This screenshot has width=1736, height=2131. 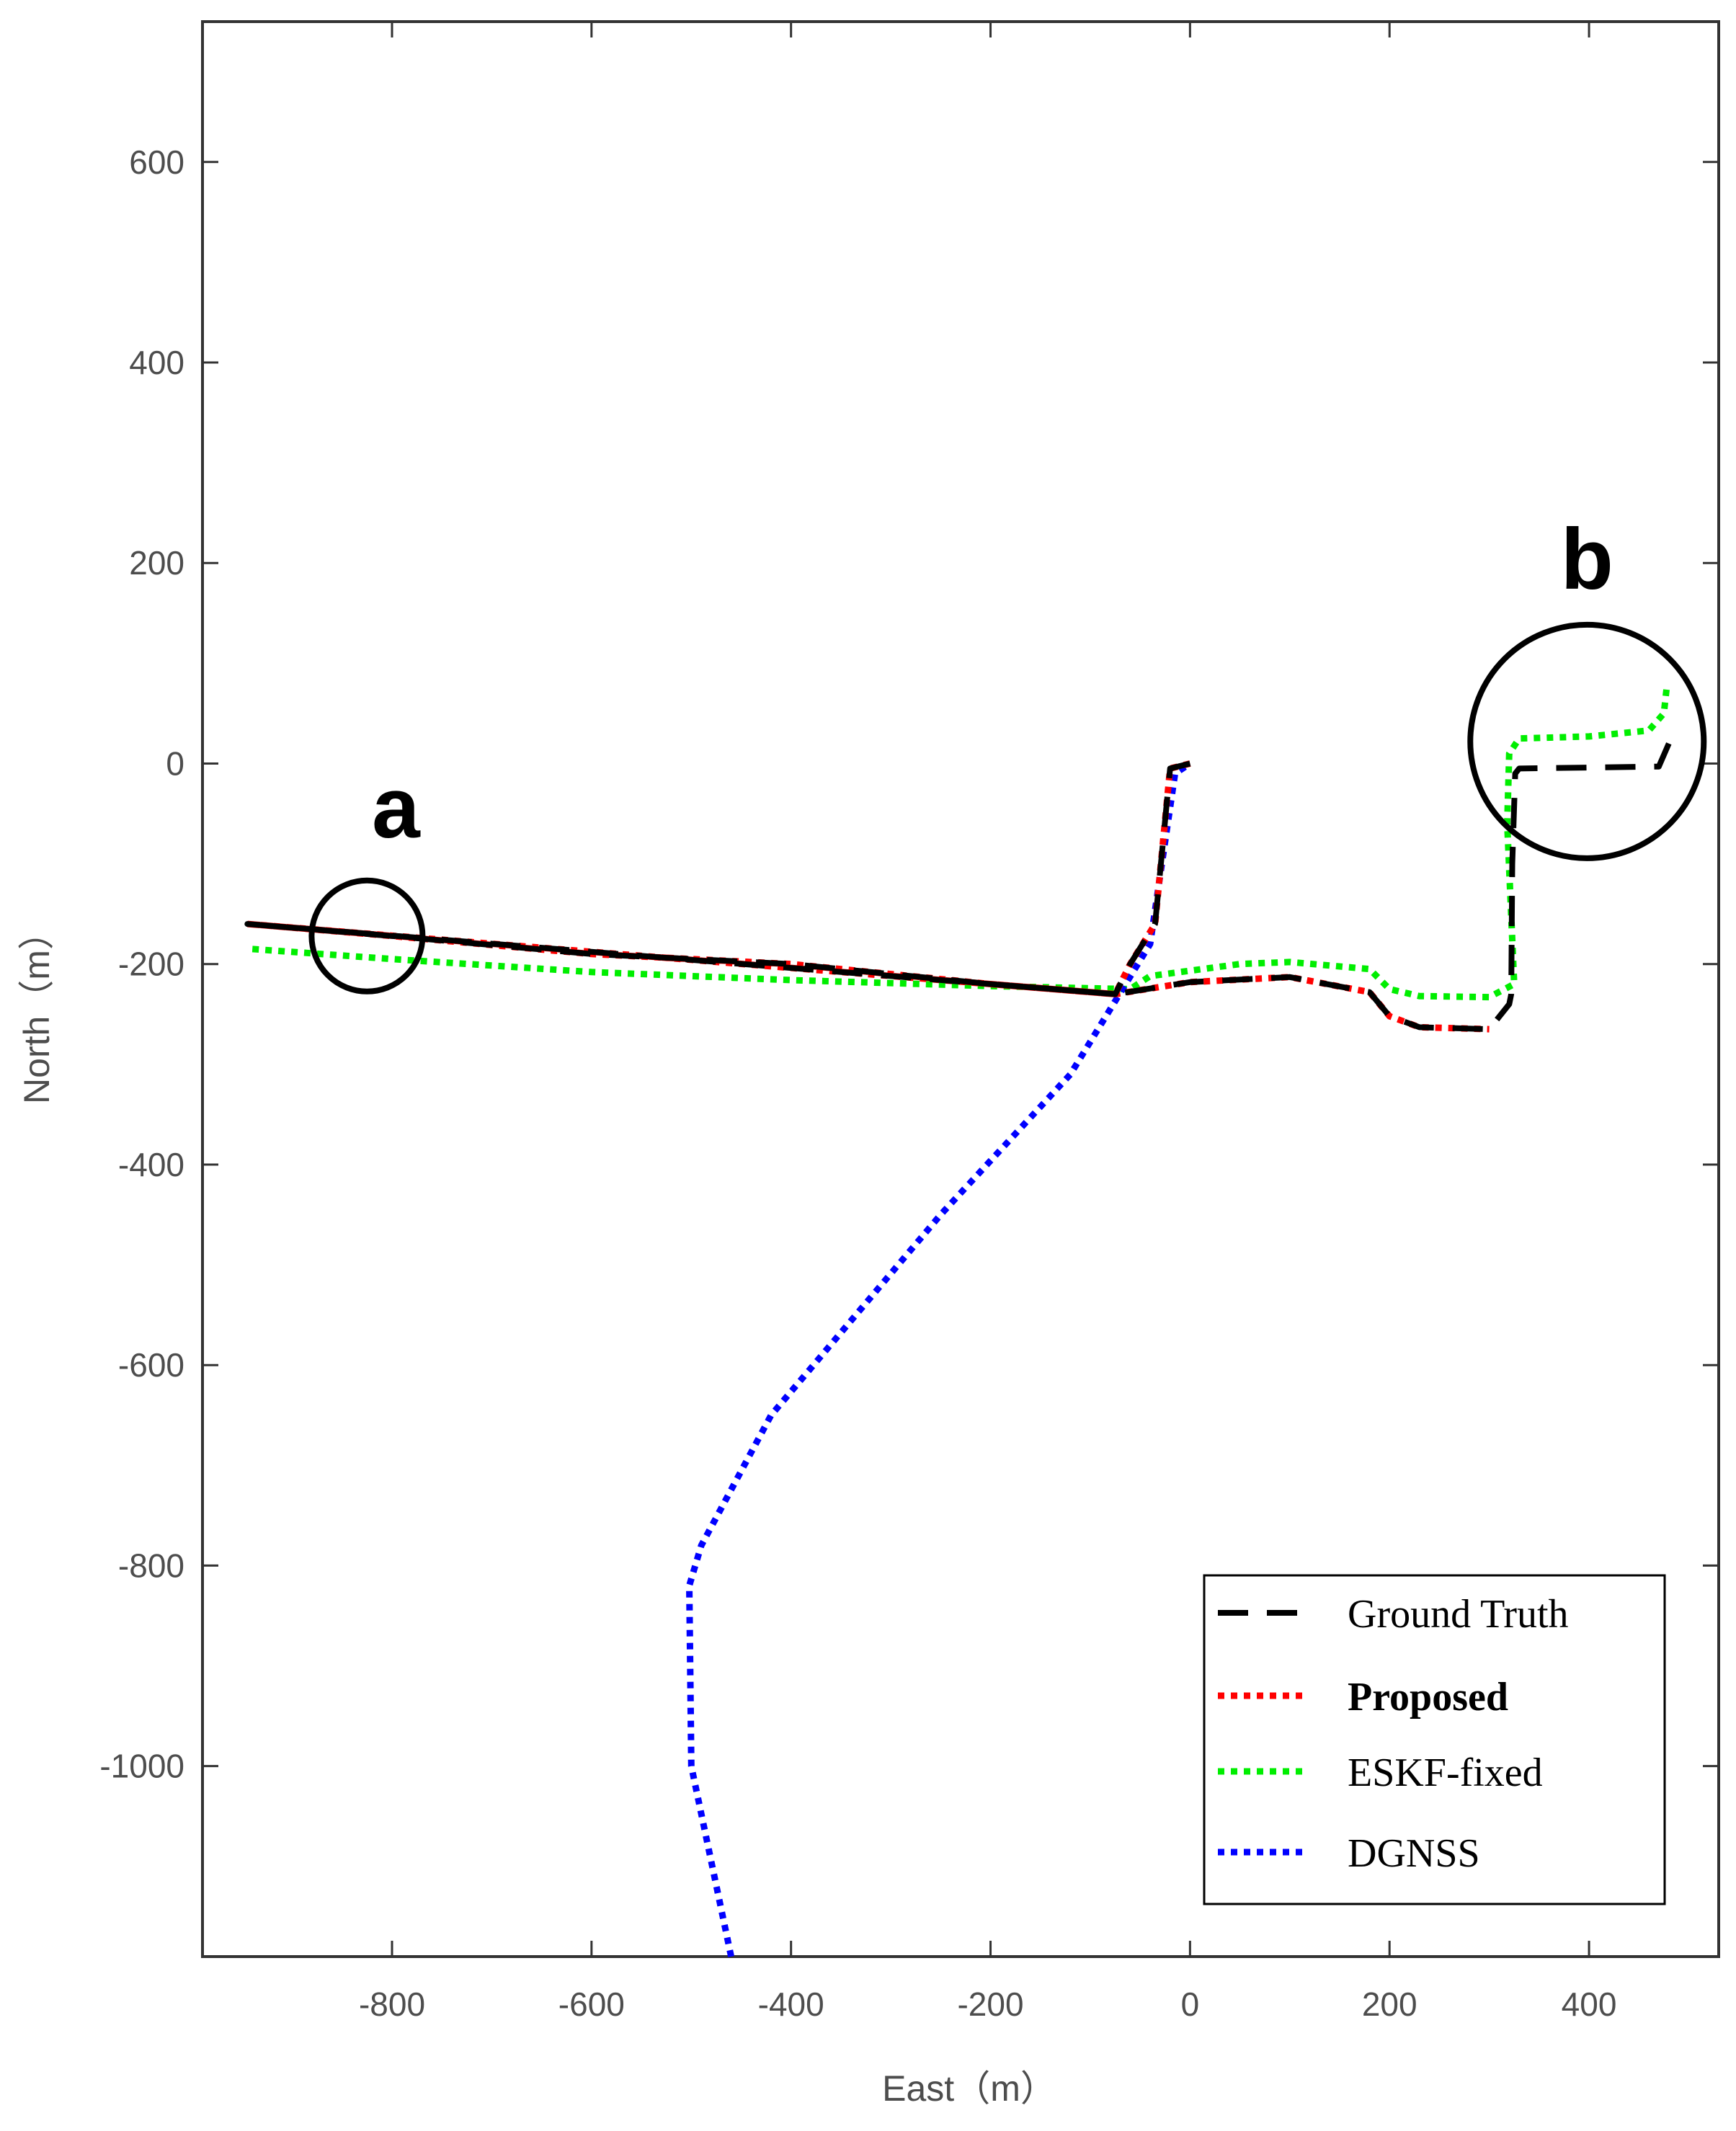 What do you see at coordinates (1445, 1772) in the screenshot?
I see `legend-label: ESKF-fixed` at bounding box center [1445, 1772].